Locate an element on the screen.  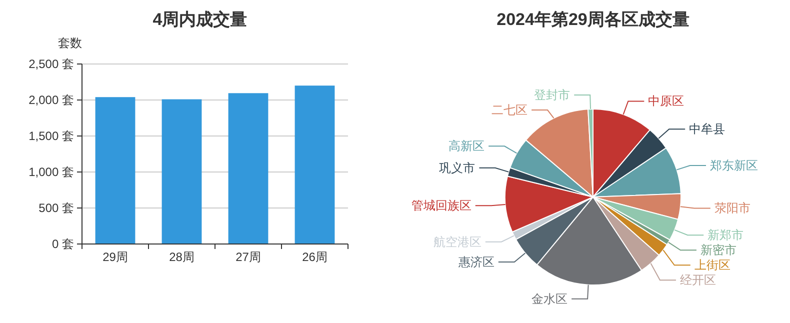
x-tick-label: 26周 is located at coordinates (315, 257).